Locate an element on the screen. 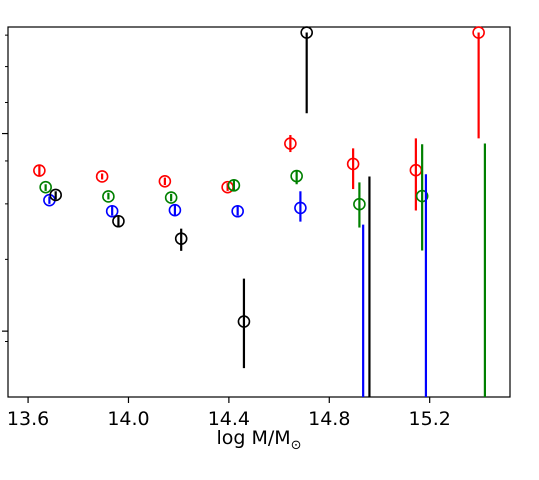 The width and height of the screenshot is (539, 480). x-axis-label-subscript: ⊙ is located at coordinates (296, 445).